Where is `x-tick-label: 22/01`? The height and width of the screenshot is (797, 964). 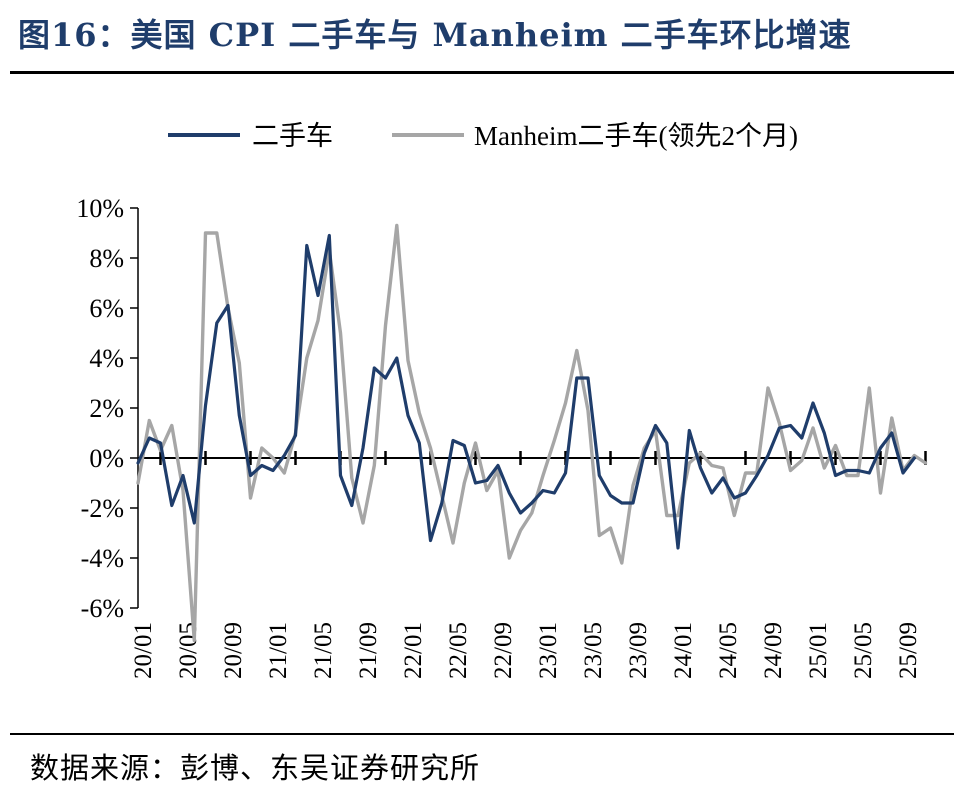
x-tick-label: 22/01 is located at coordinates (413, 650).